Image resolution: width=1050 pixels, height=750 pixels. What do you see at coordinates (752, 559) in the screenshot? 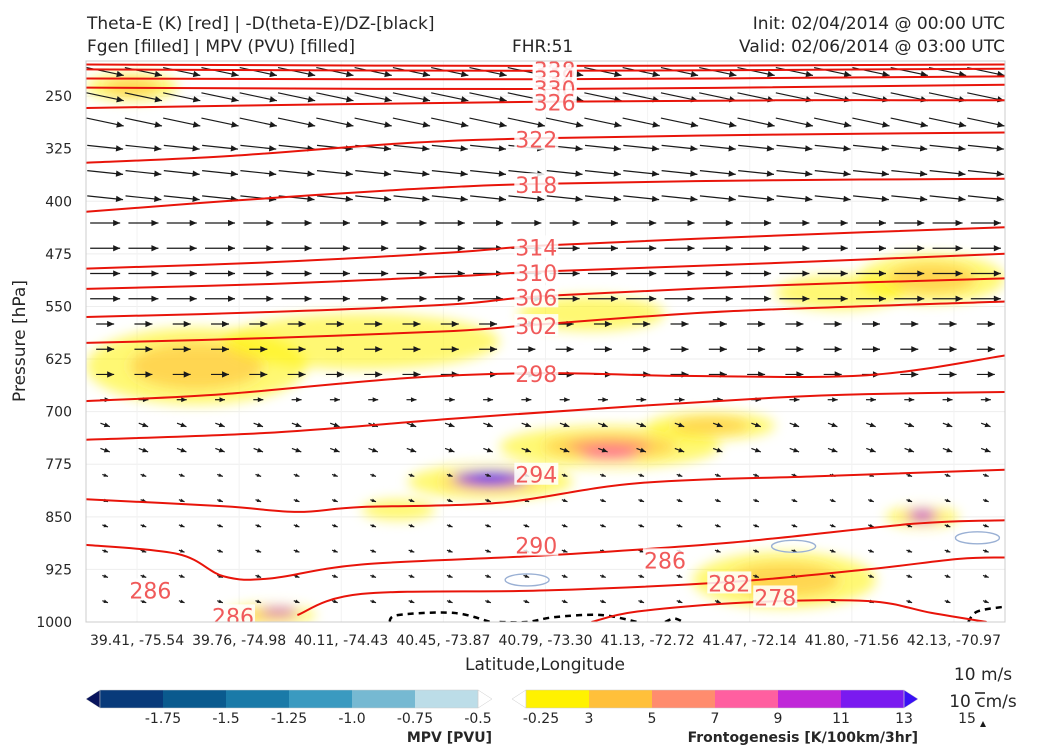
I see `mpv-contours` at bounding box center [752, 559].